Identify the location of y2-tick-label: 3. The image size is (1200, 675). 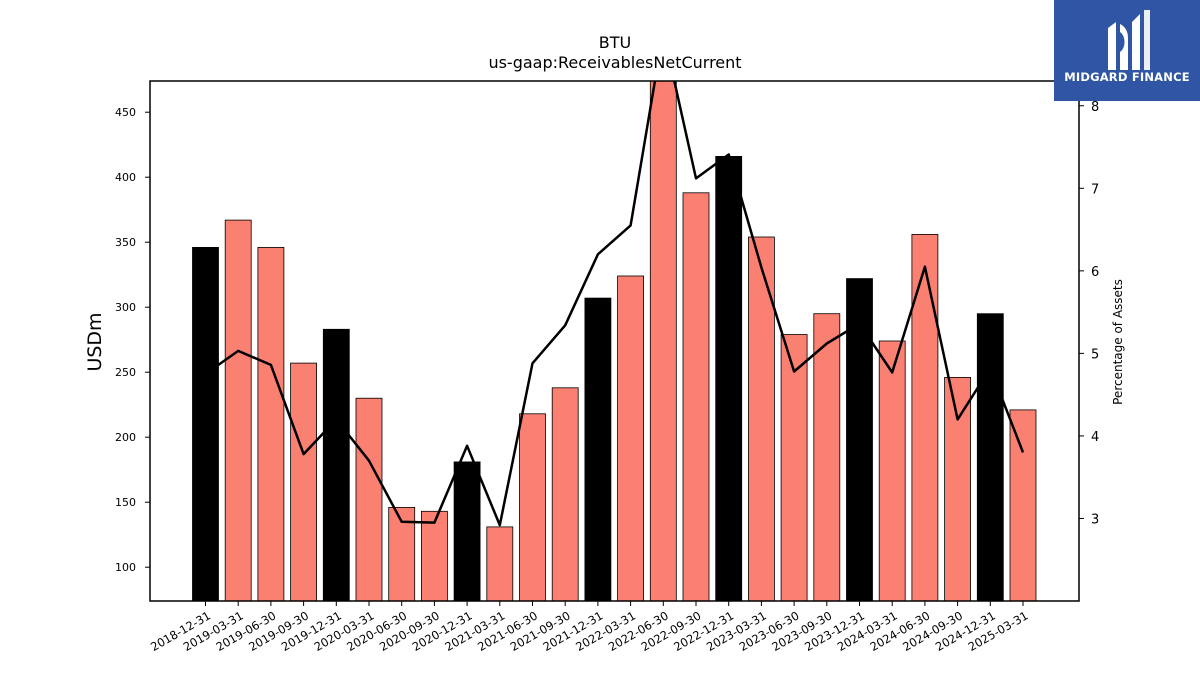
(1095, 519).